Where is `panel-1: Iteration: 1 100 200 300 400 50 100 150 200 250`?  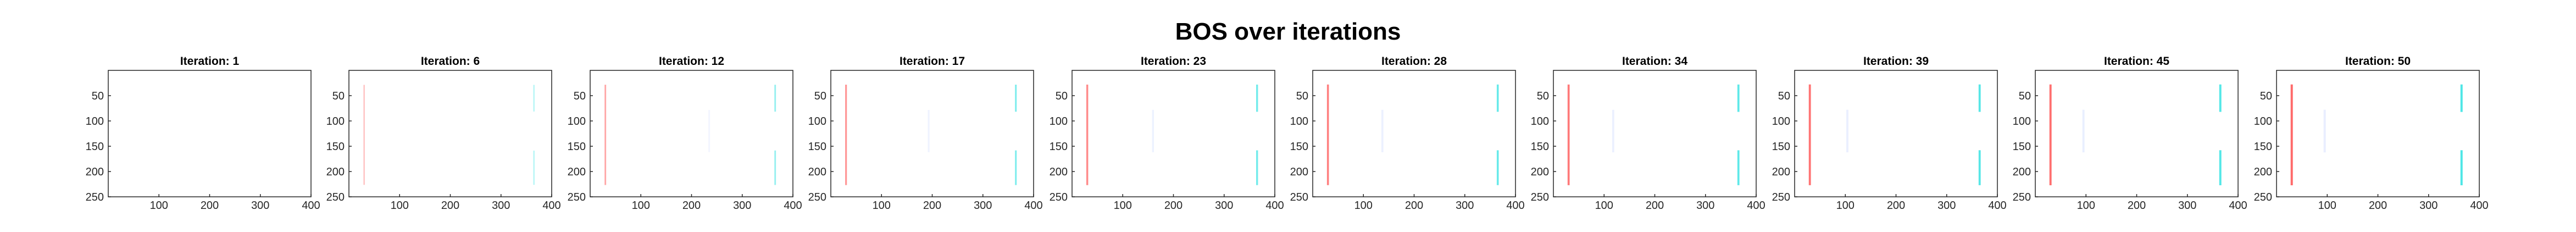
panel-1: Iteration: 1 100 200 300 400 50 100 150 200 250 is located at coordinates (203, 133).